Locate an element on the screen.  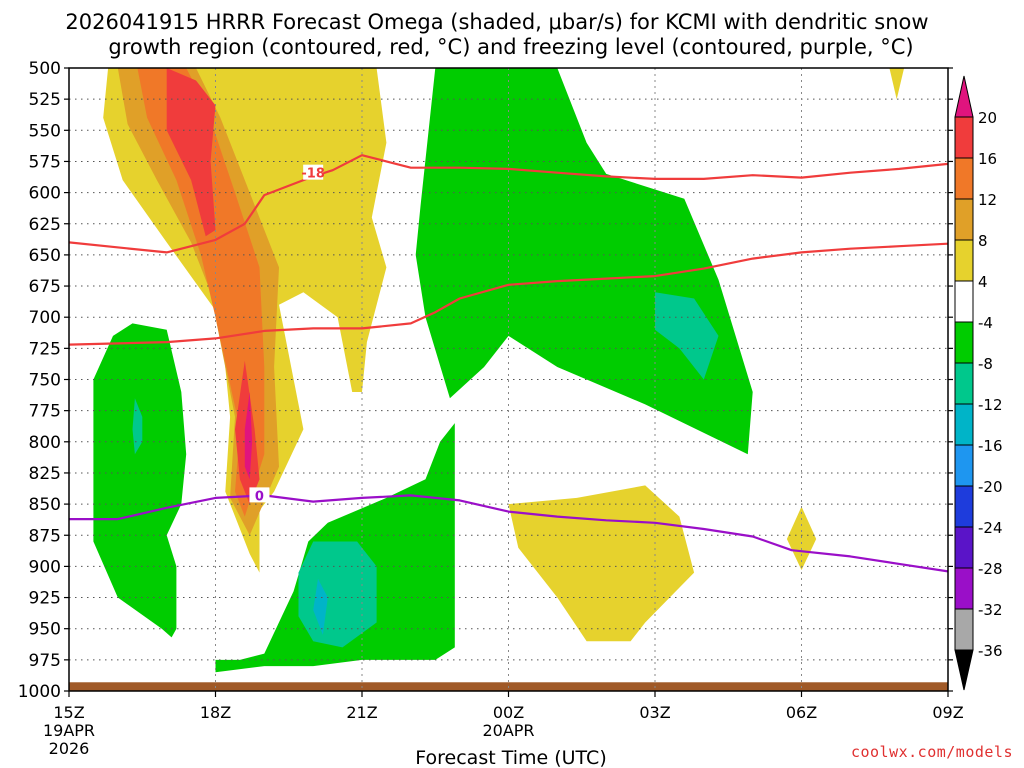
colorbar-label: -16 is located at coordinates (990, 446).